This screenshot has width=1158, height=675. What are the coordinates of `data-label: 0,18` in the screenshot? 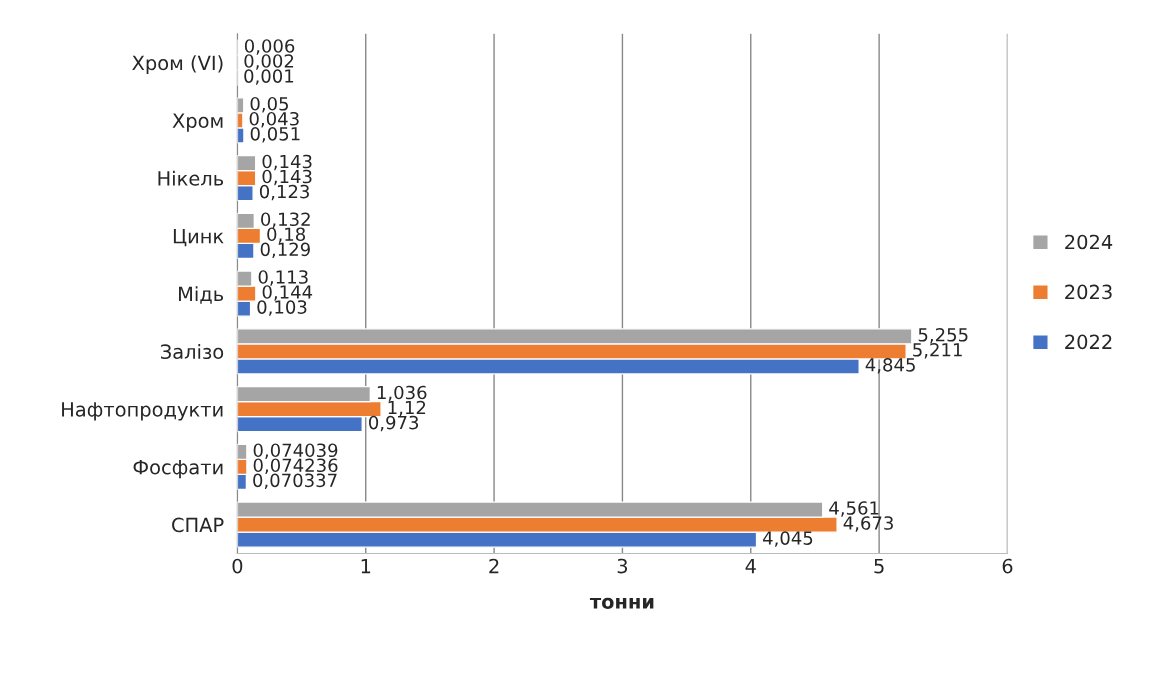 It's located at (286, 235).